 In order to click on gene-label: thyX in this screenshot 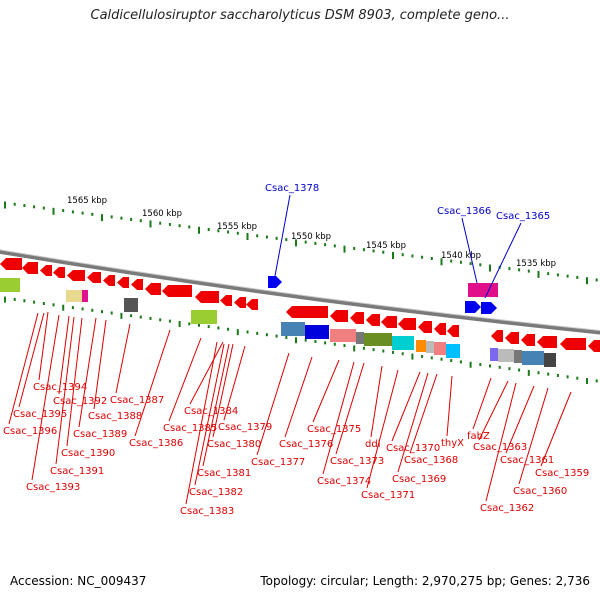, I will do `click(452, 443)`.